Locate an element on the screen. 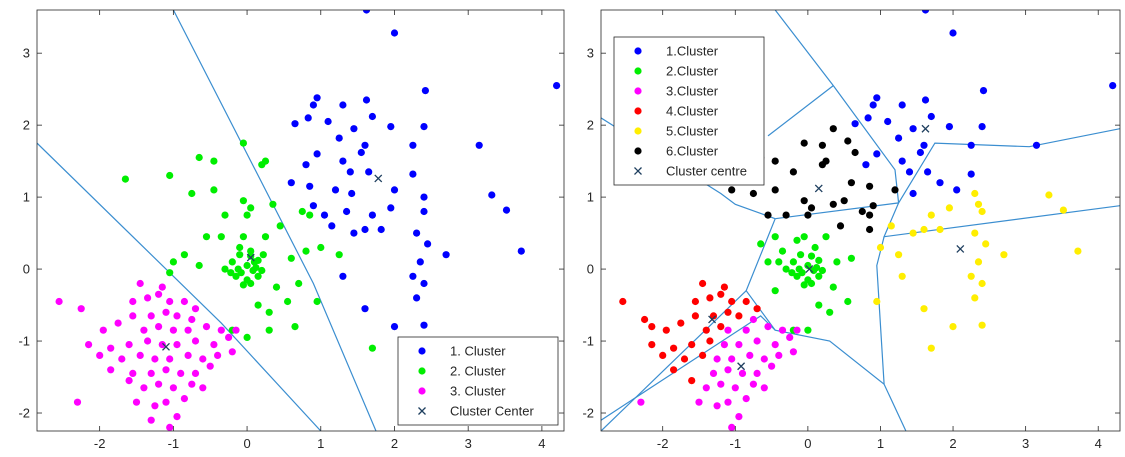 Image resolution: width=1125 pixels, height=457 pixels. legend-marker is located at coordinates (422, 351).